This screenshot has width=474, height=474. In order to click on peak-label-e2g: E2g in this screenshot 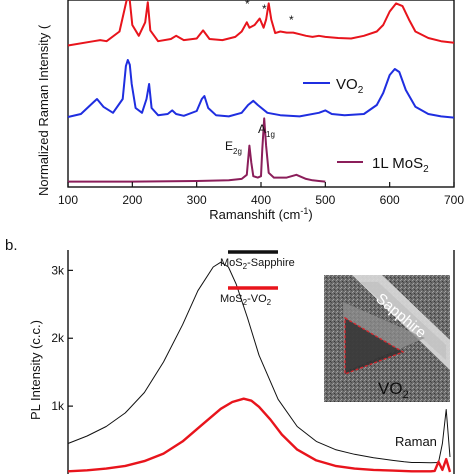, I will do `click(233, 147)`.